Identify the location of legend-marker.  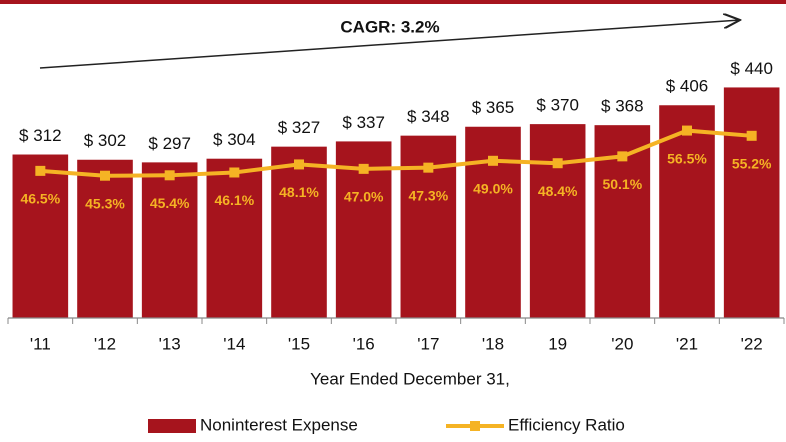
(475, 426).